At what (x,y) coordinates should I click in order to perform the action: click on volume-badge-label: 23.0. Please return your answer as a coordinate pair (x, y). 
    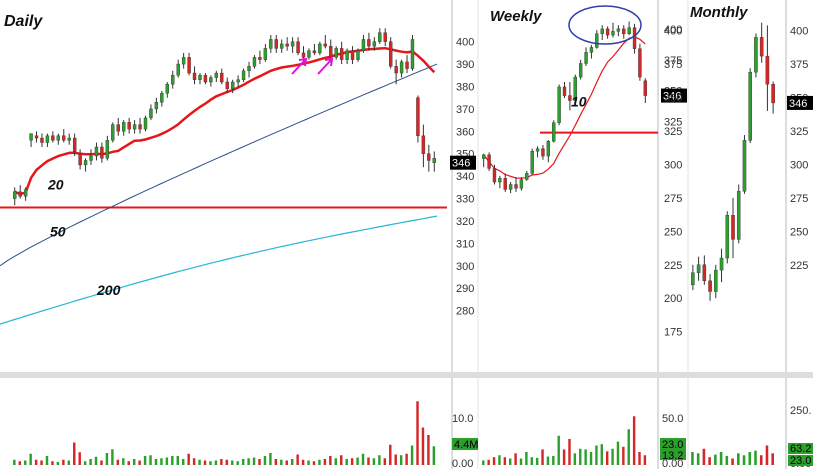
    Looking at the image, I should click on (672, 445).